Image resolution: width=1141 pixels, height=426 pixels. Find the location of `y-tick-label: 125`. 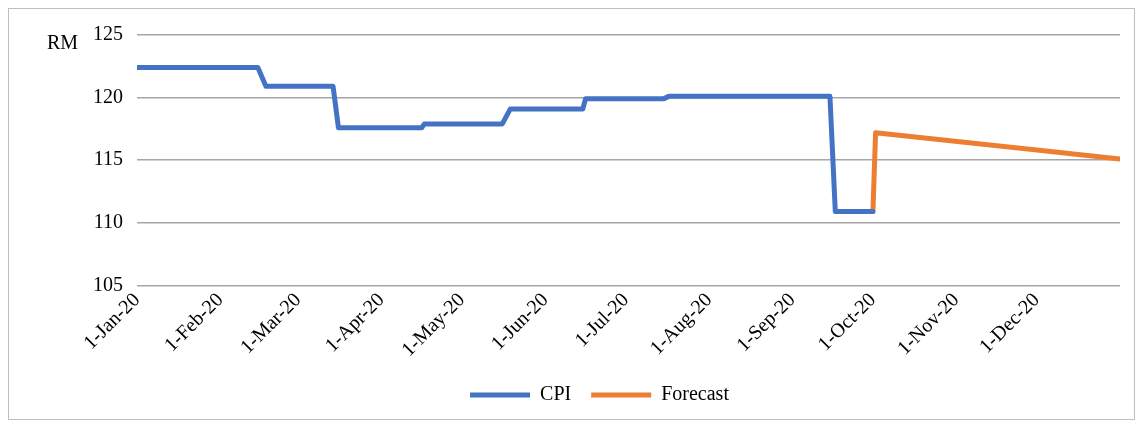

y-tick-label: 125 is located at coordinates (108, 33).